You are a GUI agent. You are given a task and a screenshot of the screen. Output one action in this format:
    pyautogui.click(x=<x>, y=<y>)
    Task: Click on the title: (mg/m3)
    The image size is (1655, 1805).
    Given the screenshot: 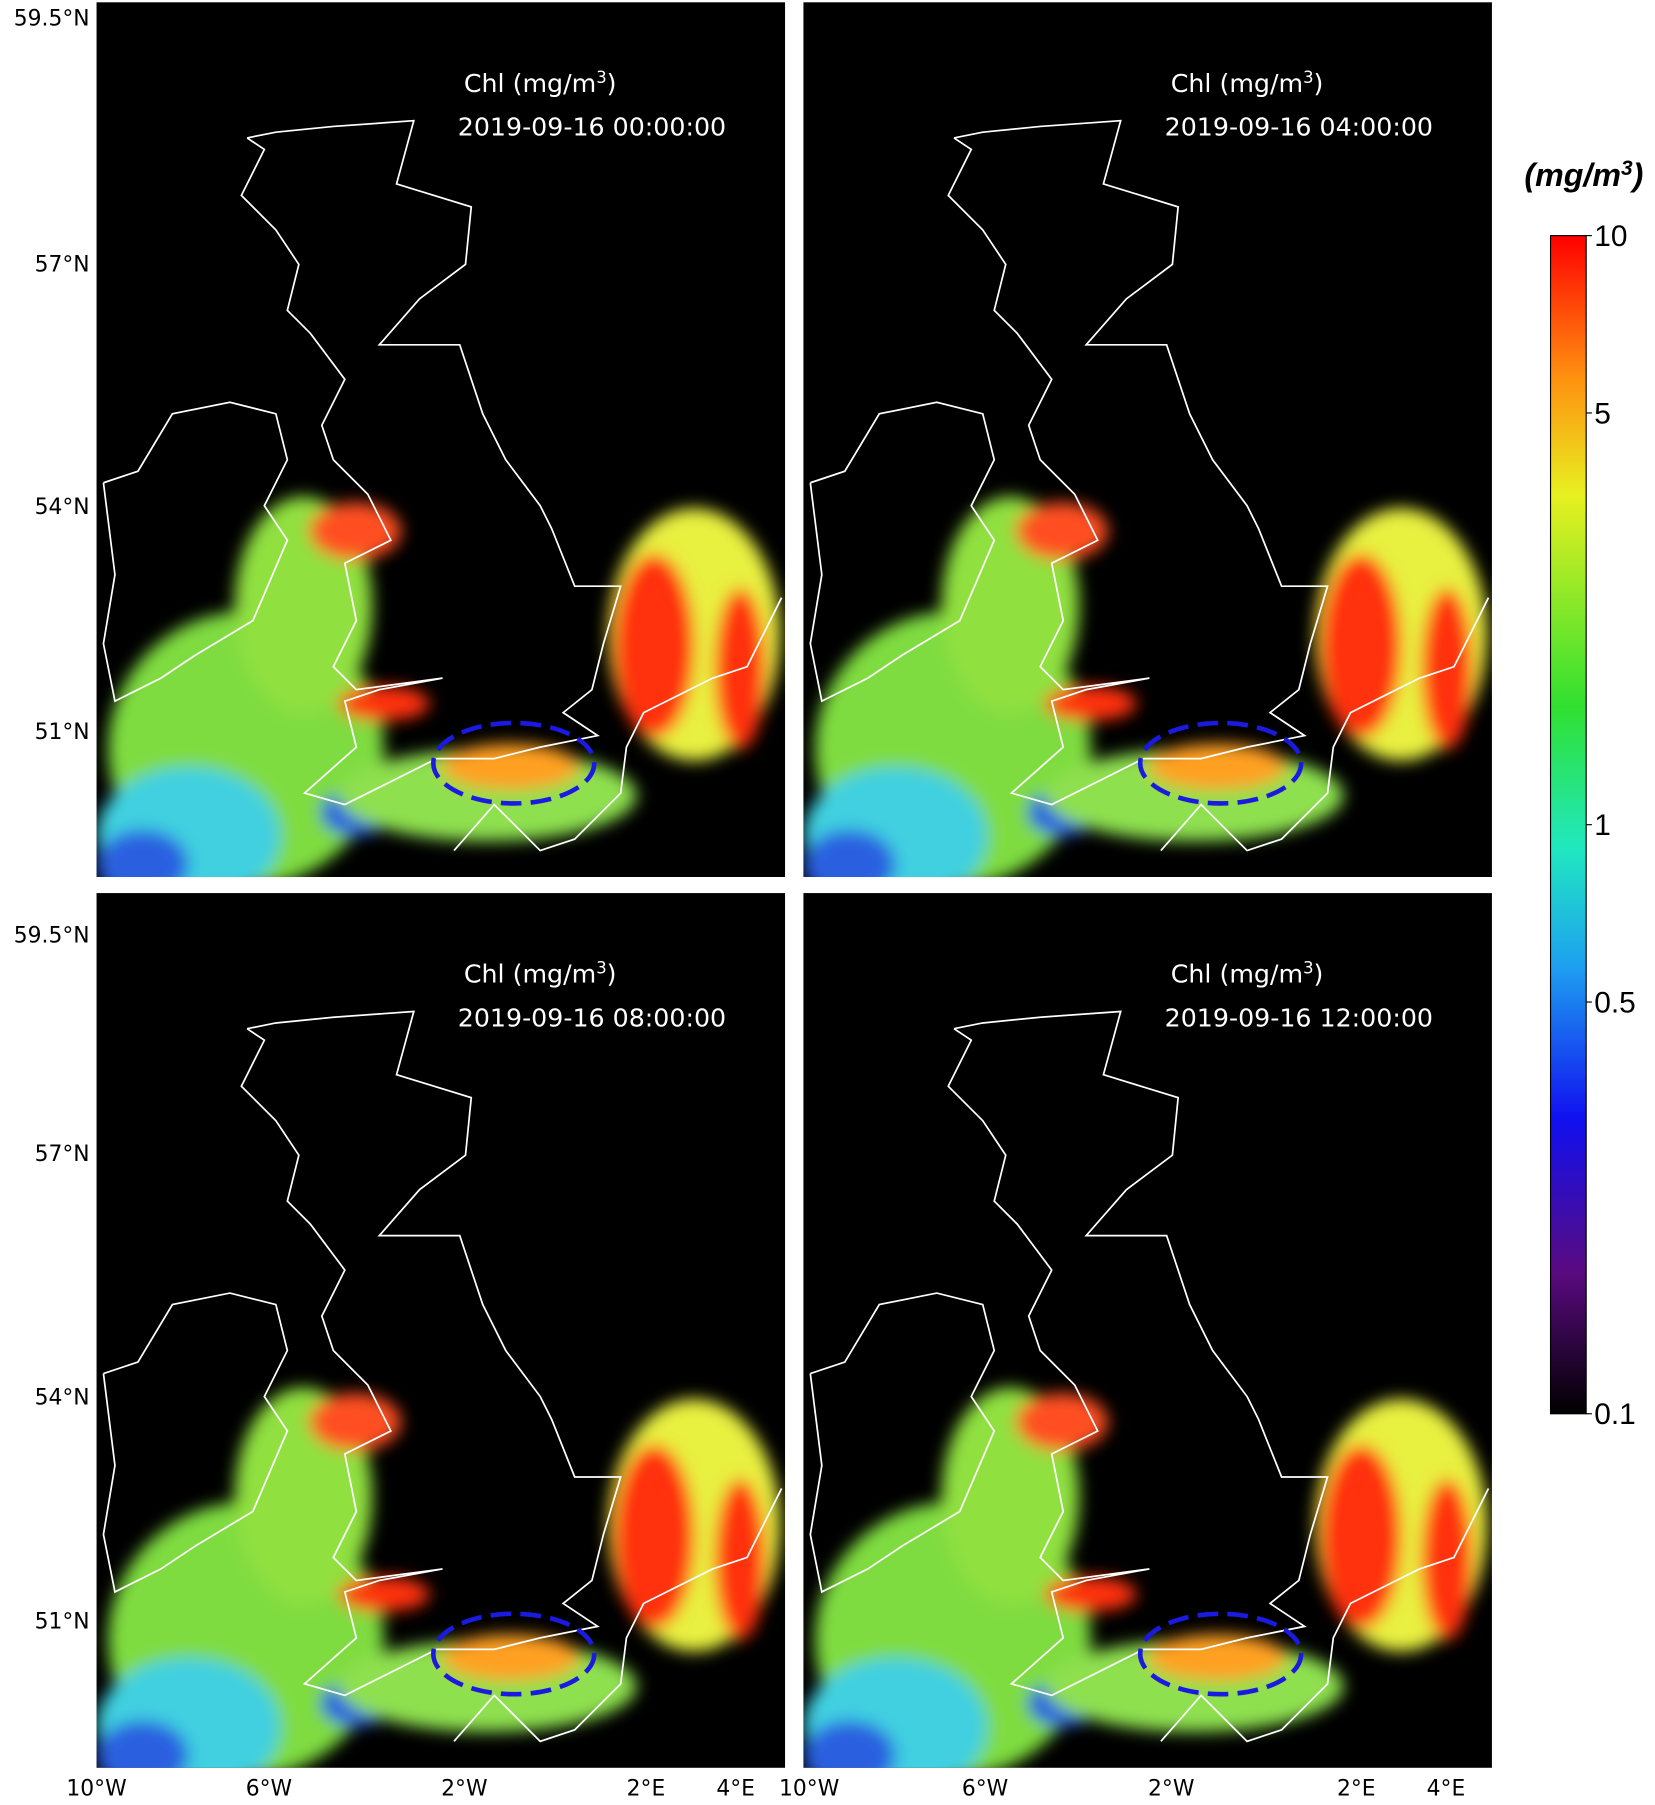 What is the action you would take?
    pyautogui.click(x=1583, y=175)
    